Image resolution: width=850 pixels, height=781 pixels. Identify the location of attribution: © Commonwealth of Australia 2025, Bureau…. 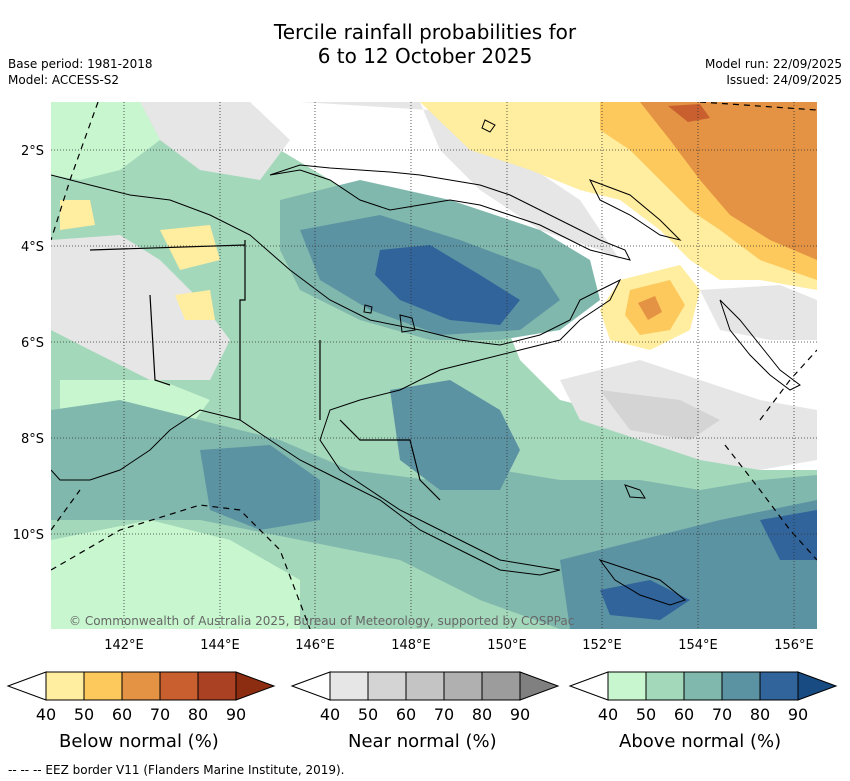
(321, 621).